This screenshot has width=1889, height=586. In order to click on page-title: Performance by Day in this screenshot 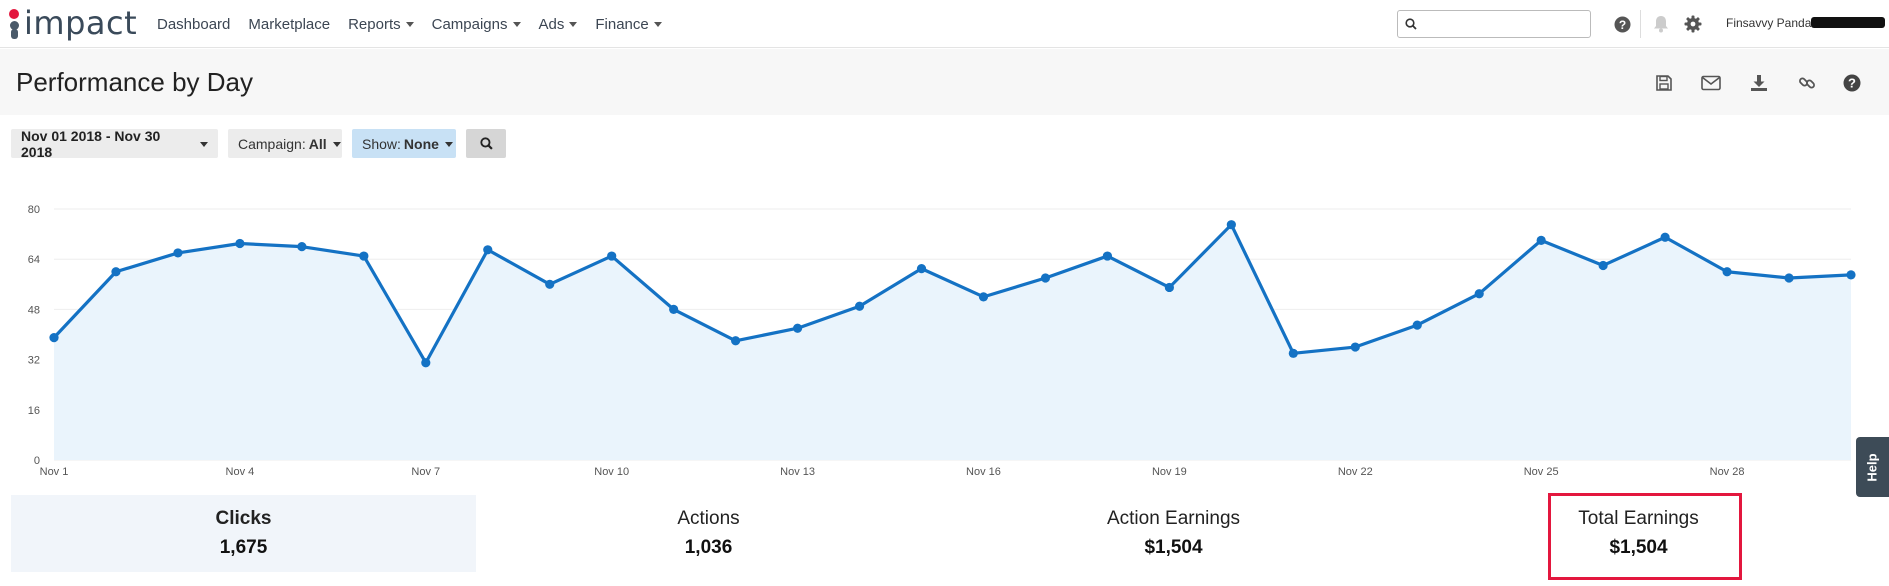, I will do `click(134, 82)`.